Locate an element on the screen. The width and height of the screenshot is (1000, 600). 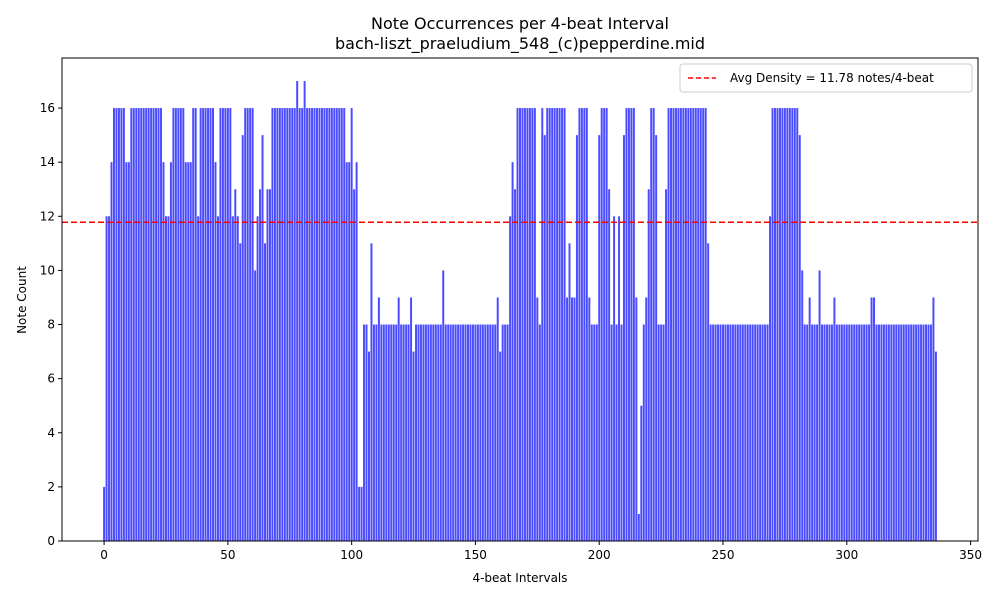
chart-title: Note Occurrences per 4-beat Interval is located at coordinates (520, 23).